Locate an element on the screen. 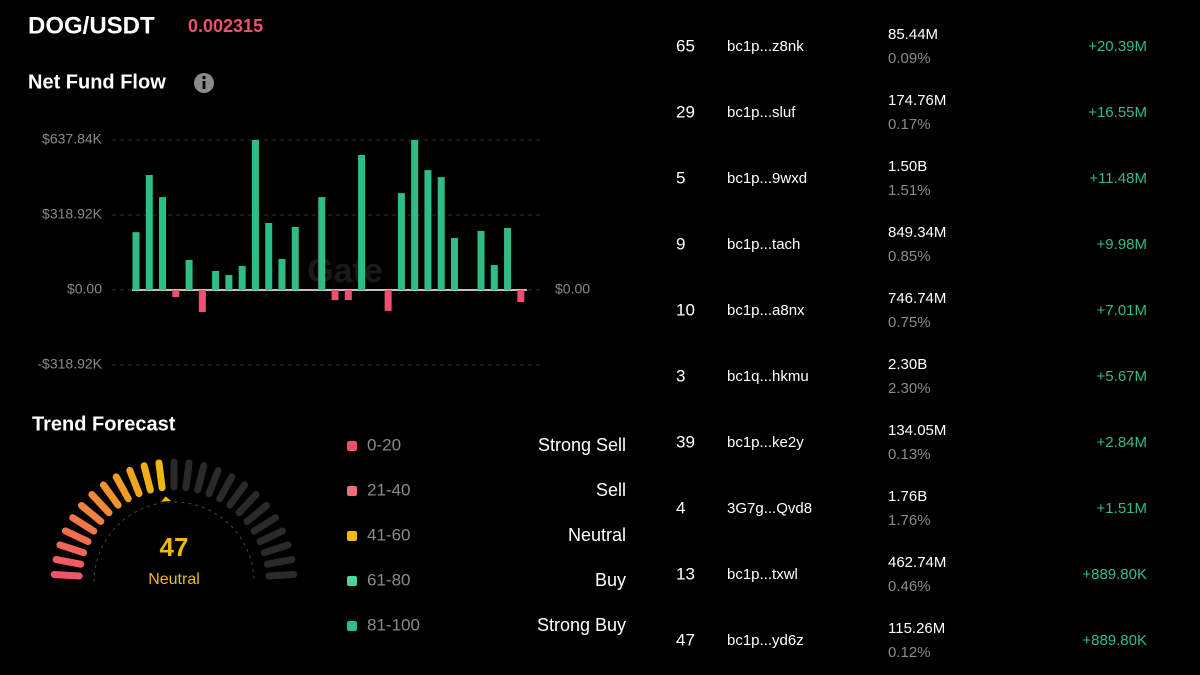 The image size is (1200, 675). y-tick-label: -$318.92K is located at coordinates (69, 364).